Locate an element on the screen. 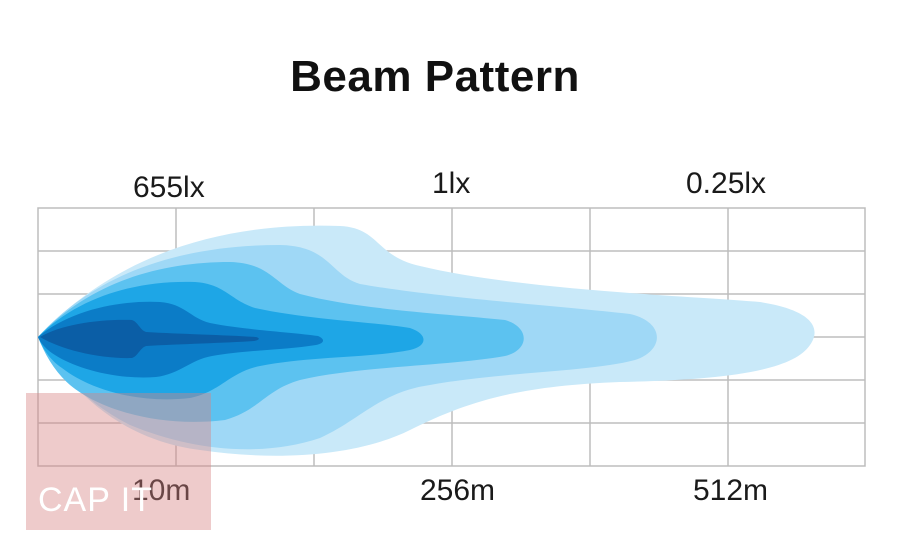 This screenshot has width=900, height=550. watermark-logo: CAP IT is located at coordinates (118, 461).